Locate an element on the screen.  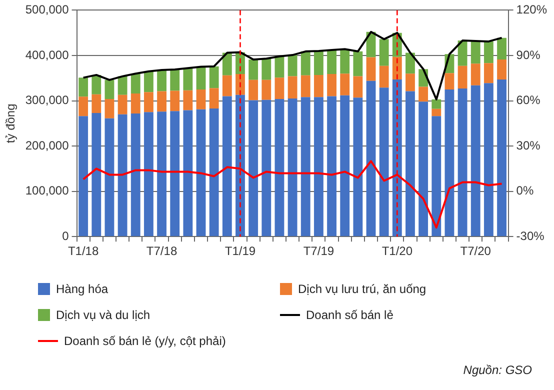
x-tick-label: T7/18 is located at coordinates (162, 251).